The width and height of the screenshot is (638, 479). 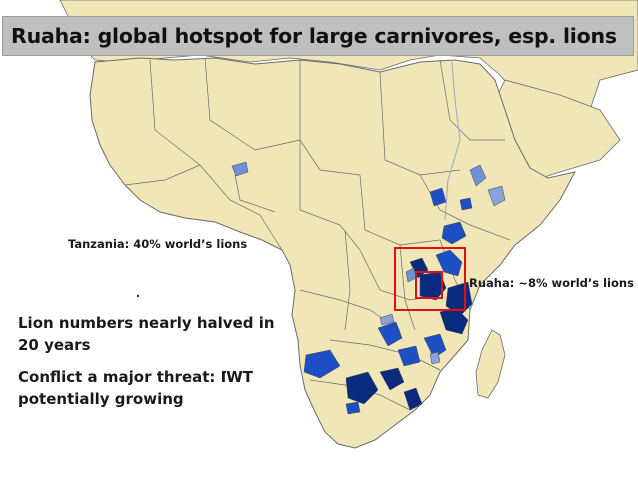 What do you see at coordinates (478, 175) in the screenshot?
I see `range-ethiopia` at bounding box center [478, 175].